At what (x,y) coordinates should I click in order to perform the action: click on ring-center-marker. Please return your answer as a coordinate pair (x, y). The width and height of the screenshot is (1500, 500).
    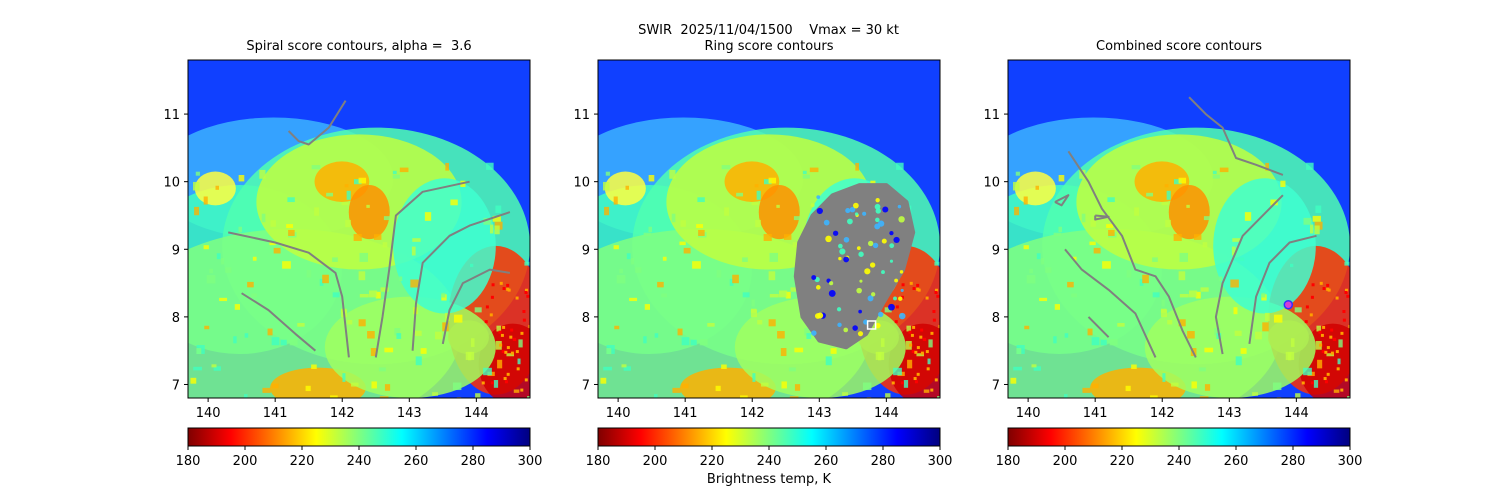
    Looking at the image, I should click on (871, 325).